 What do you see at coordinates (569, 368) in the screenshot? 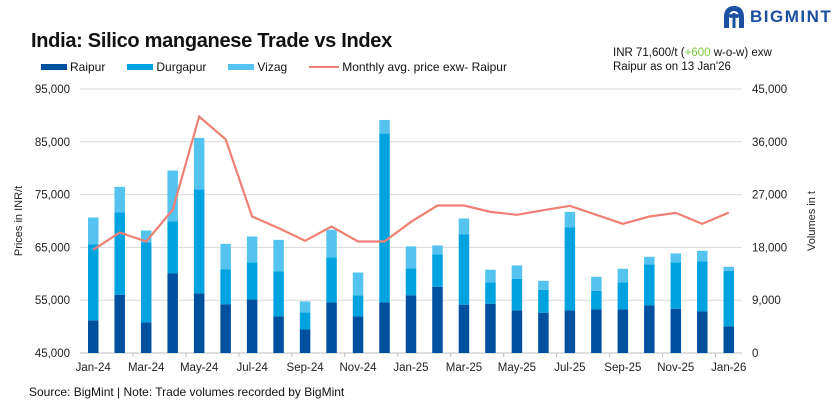
I see `x-tick-label: Jul-25` at bounding box center [569, 368].